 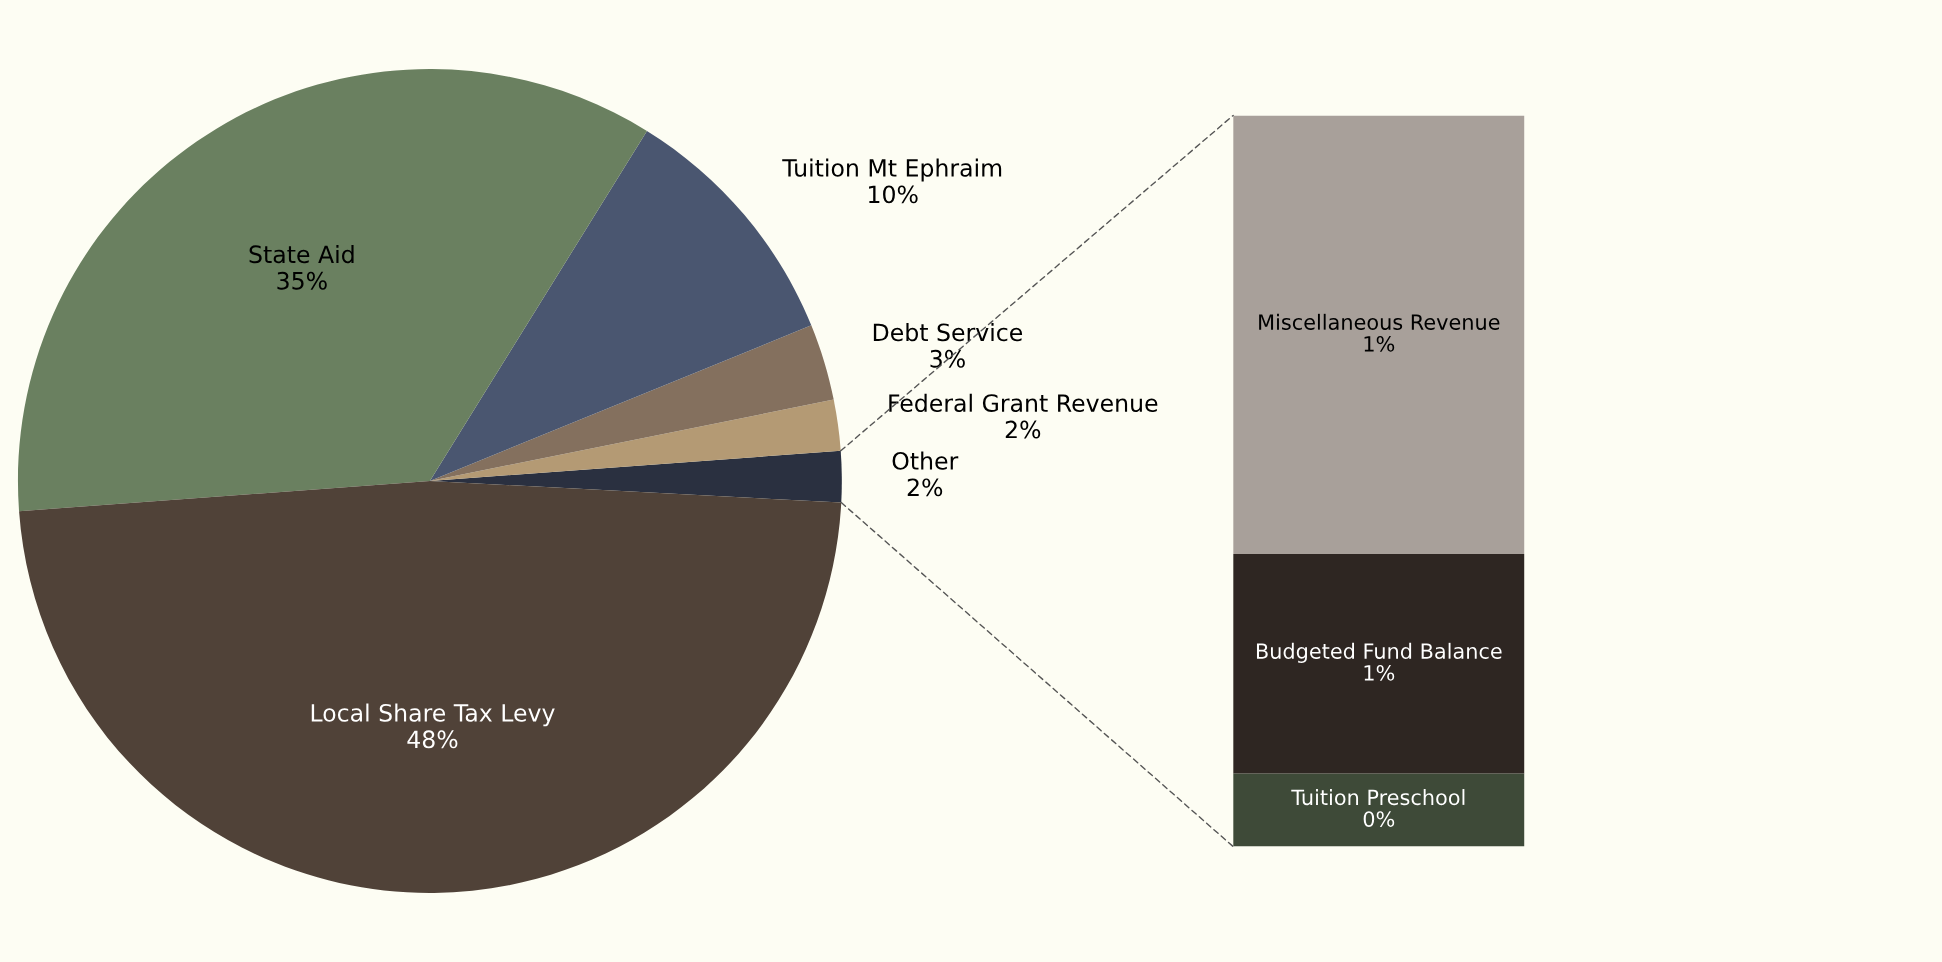 I want to click on data-label: 0%, so click(x=1379, y=819).